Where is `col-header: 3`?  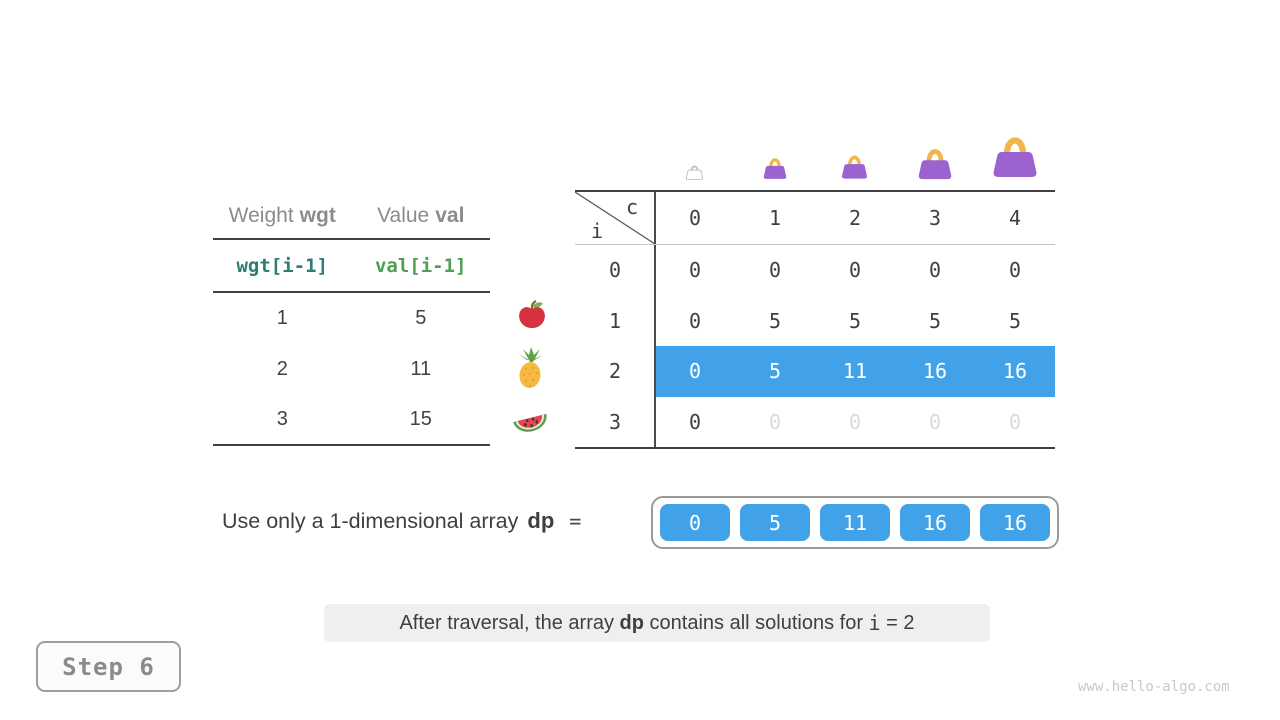 col-header: 3 is located at coordinates (935, 218).